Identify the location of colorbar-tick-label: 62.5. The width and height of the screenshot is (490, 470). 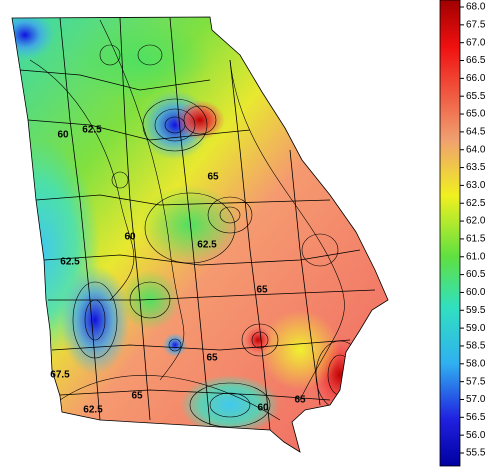
(476, 203).